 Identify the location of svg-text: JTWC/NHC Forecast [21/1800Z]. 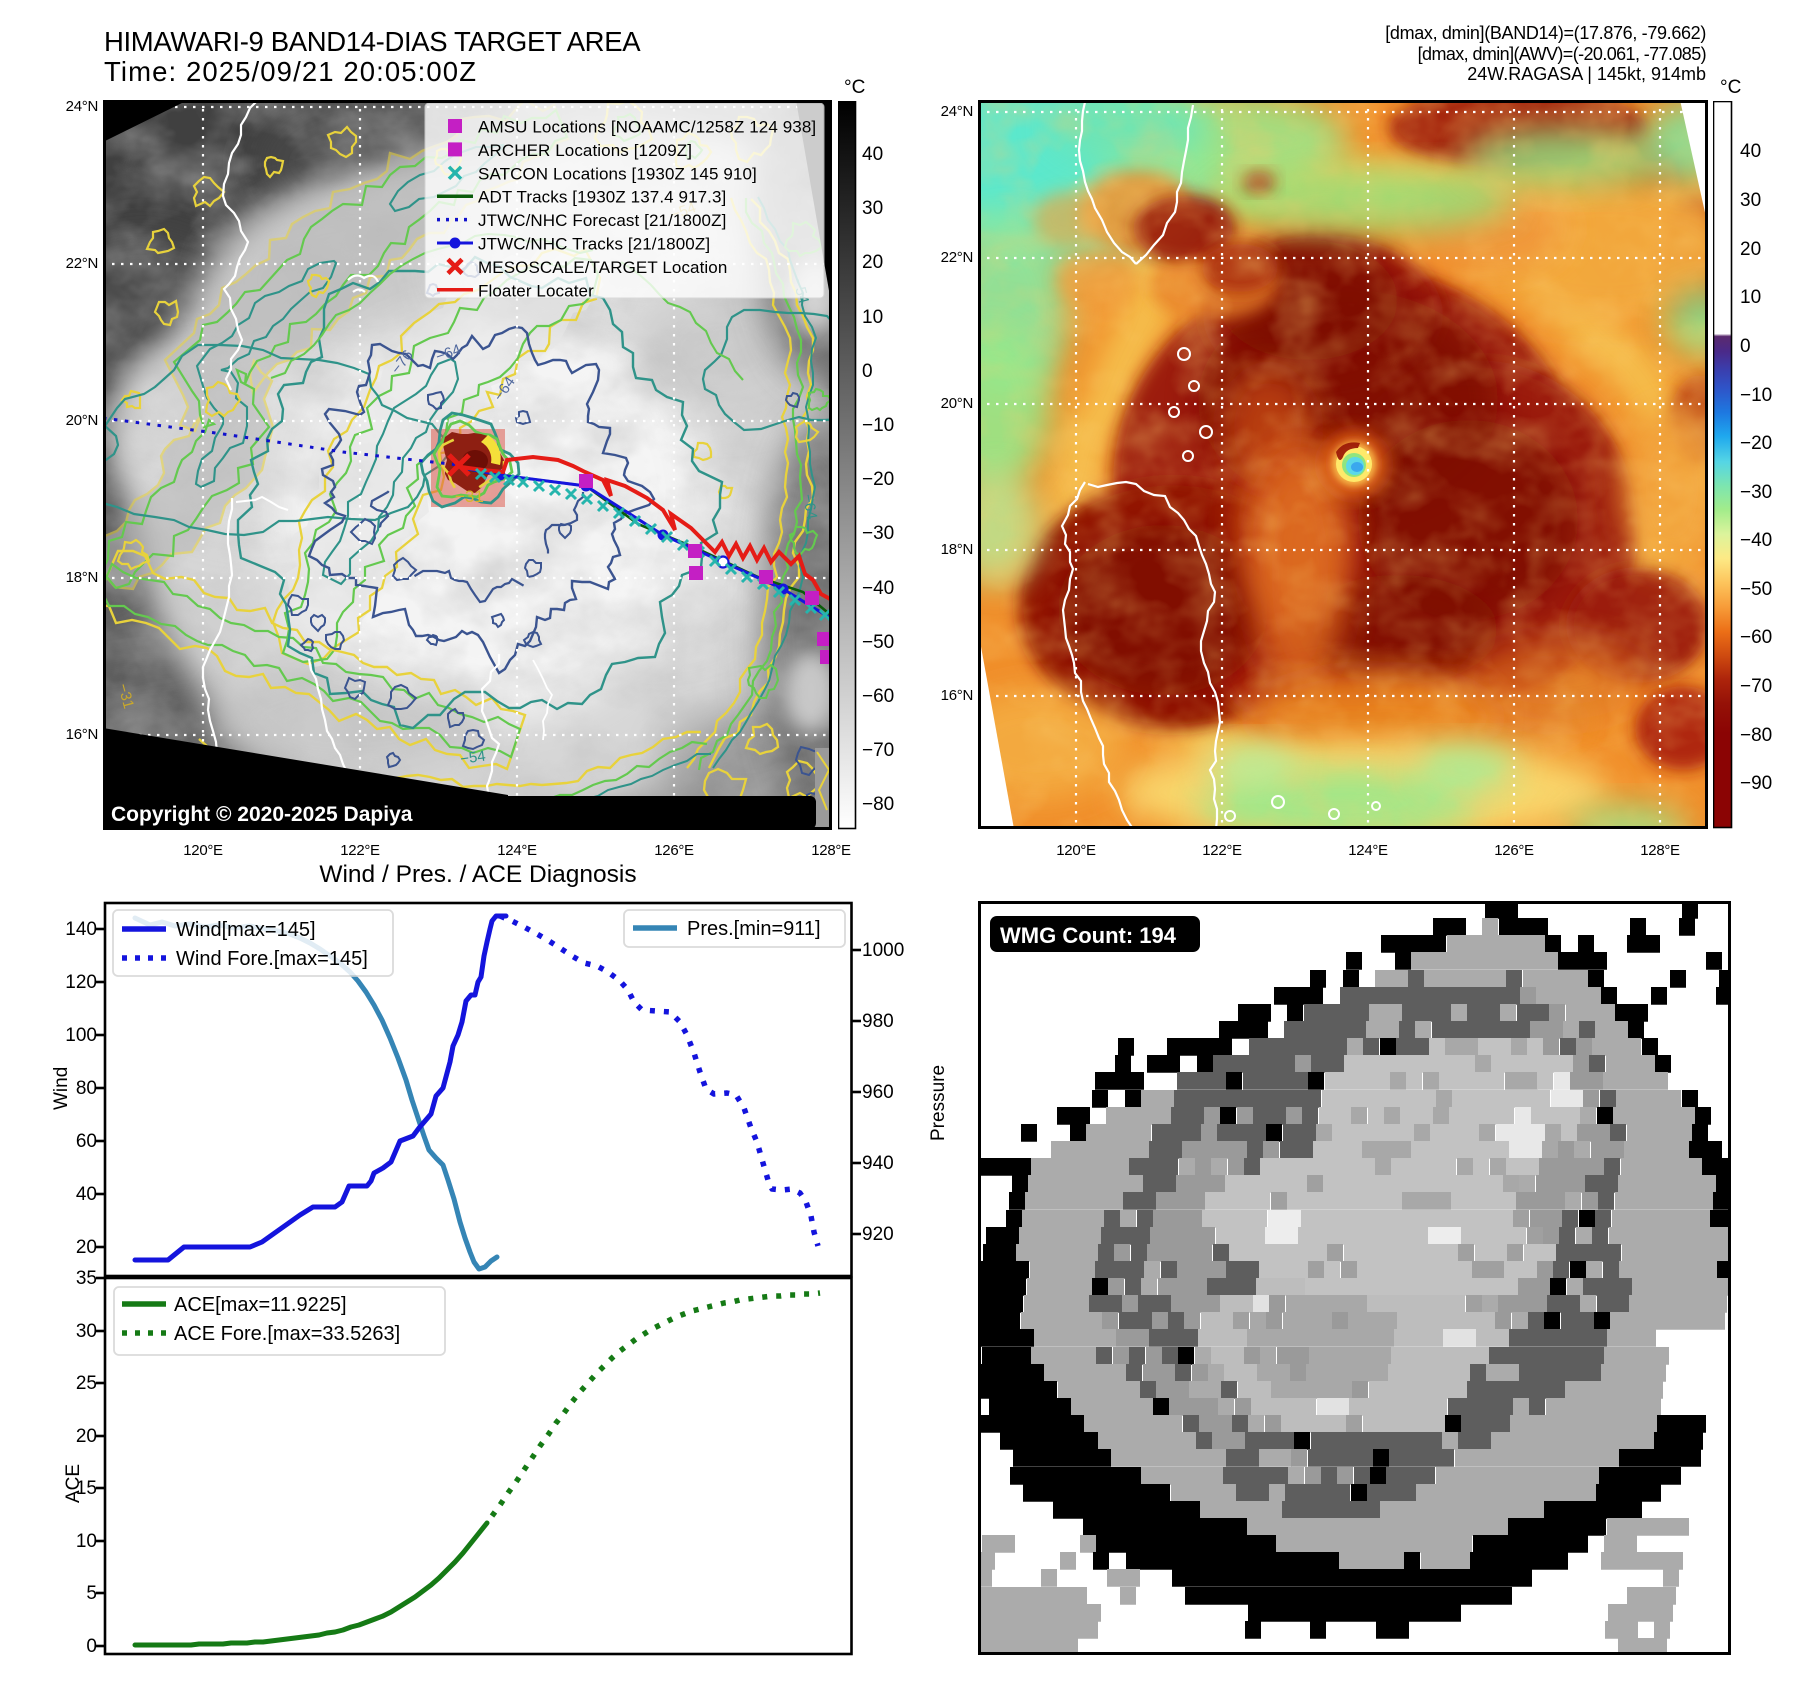
(602, 220).